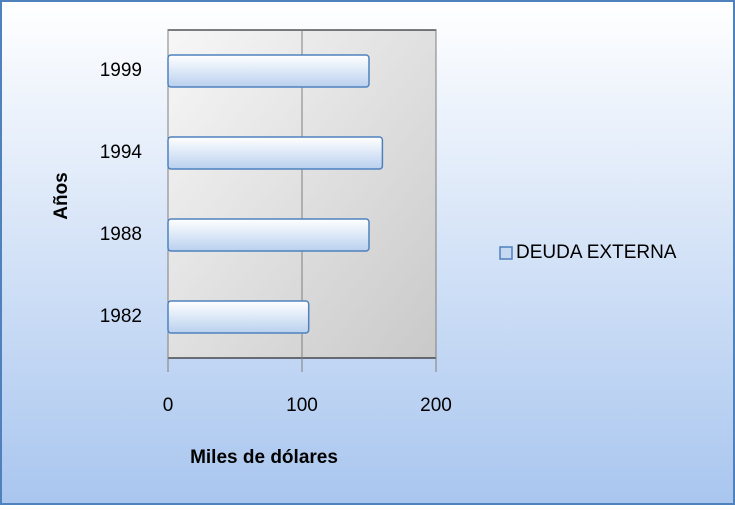 This screenshot has height=510, width=735. I want to click on x-tick-label: 200, so click(436, 405).